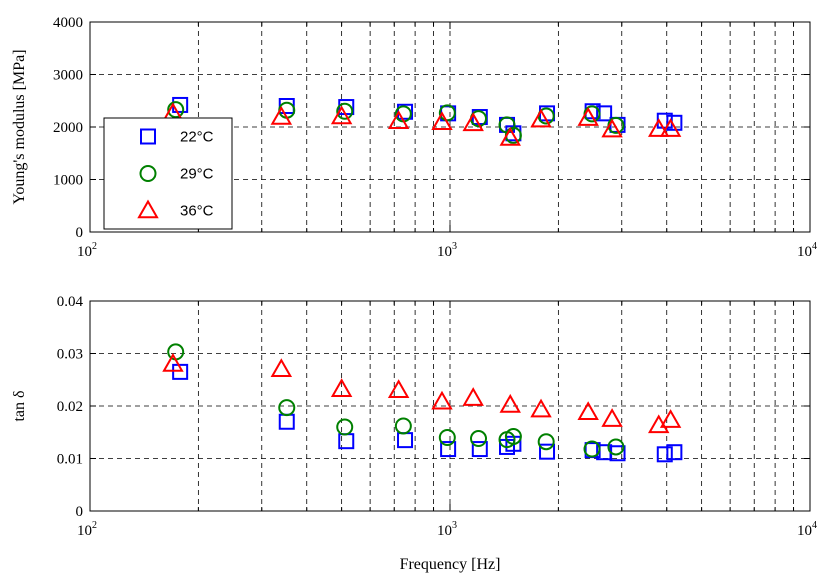 The image size is (825, 579). What do you see at coordinates (148, 136) in the screenshot?
I see `legend-marker-square` at bounding box center [148, 136].